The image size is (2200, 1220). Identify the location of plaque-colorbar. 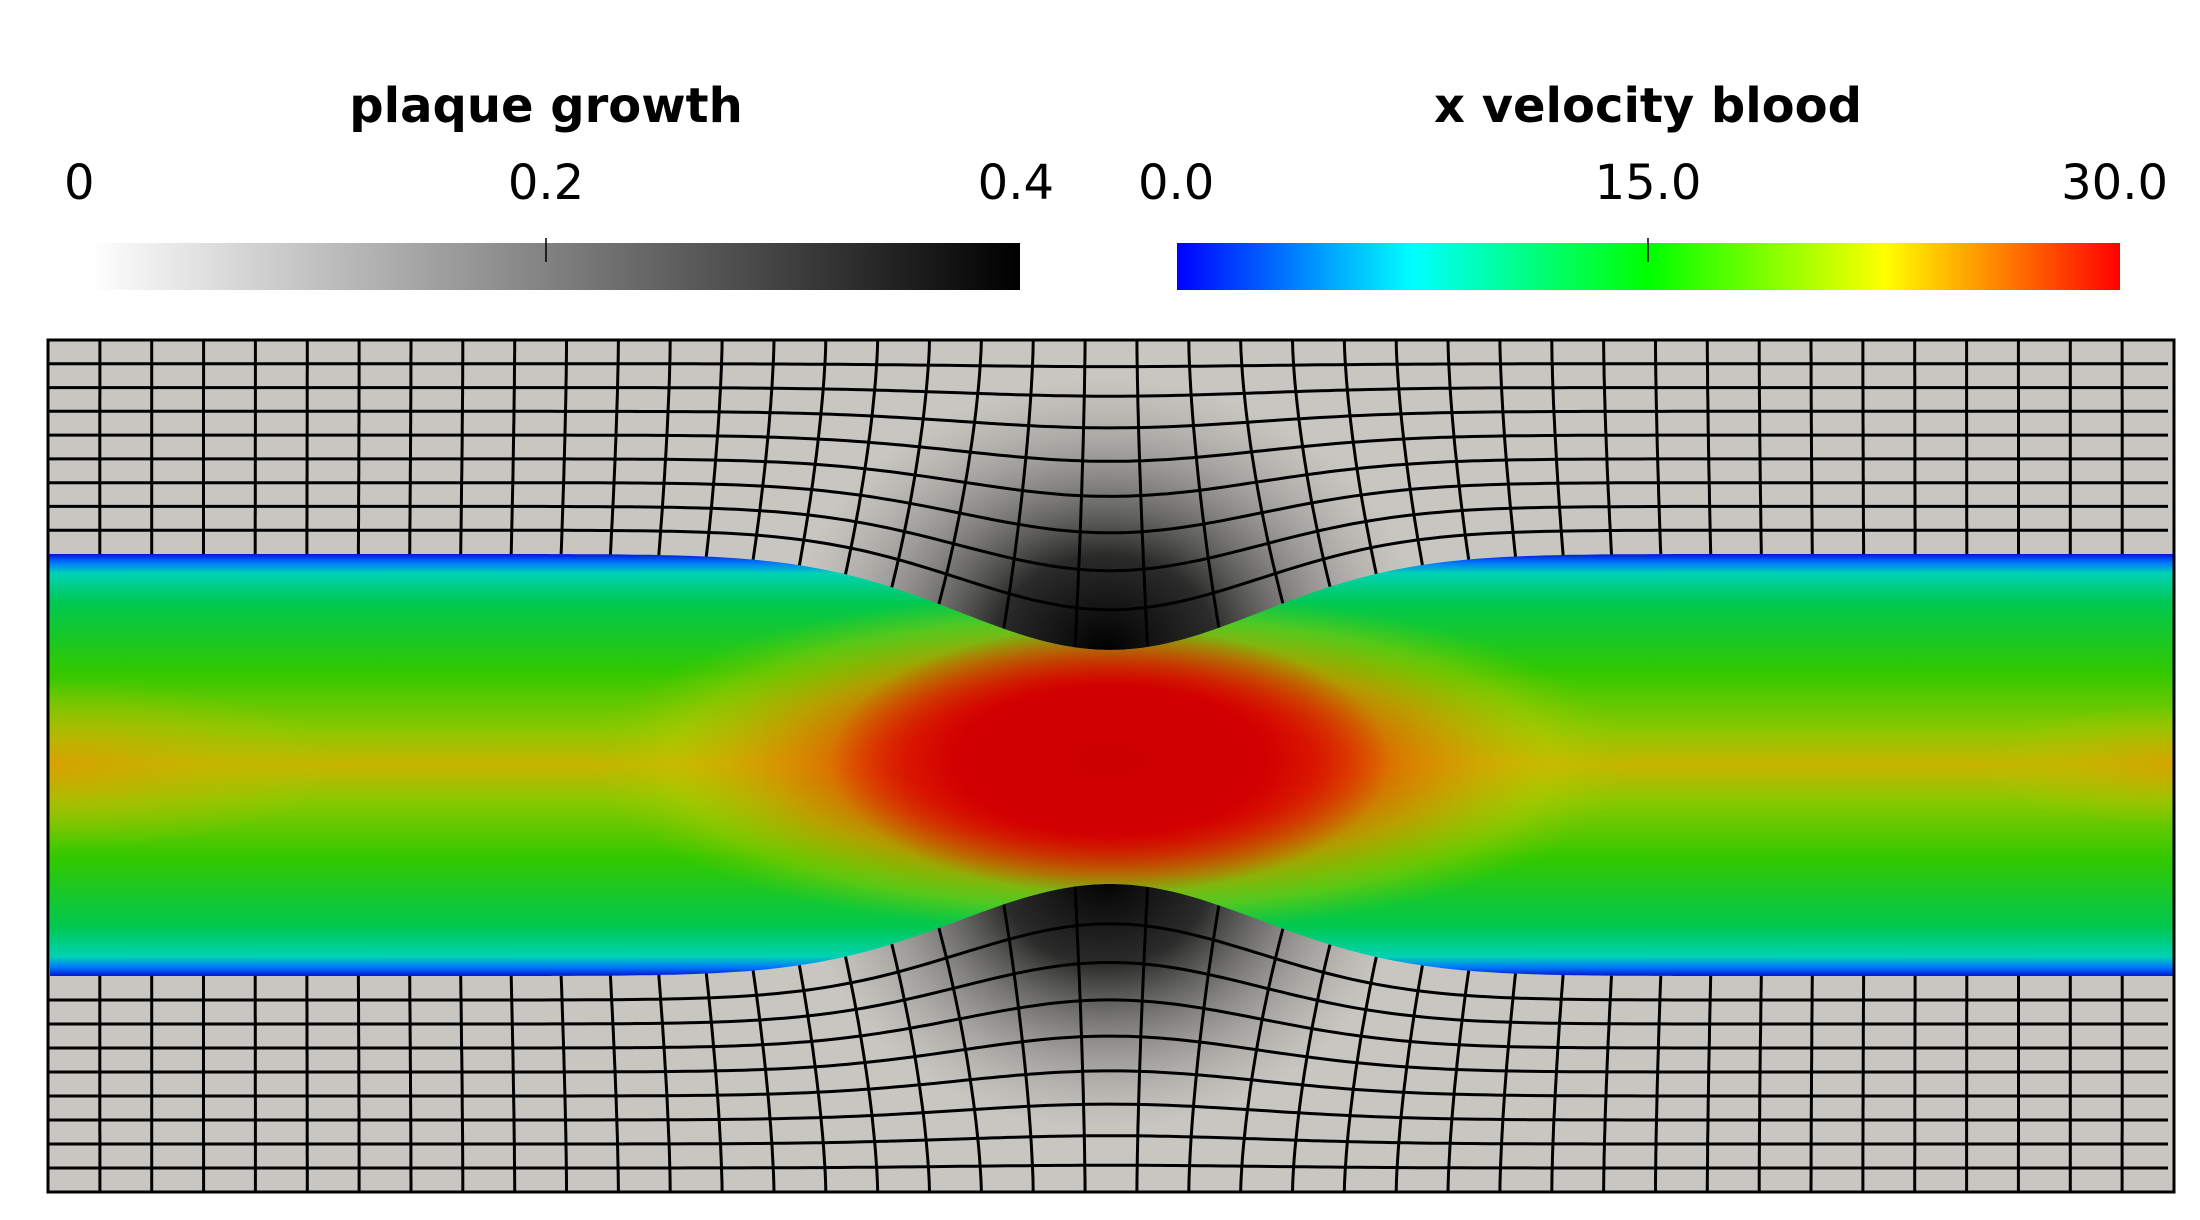
(555, 266).